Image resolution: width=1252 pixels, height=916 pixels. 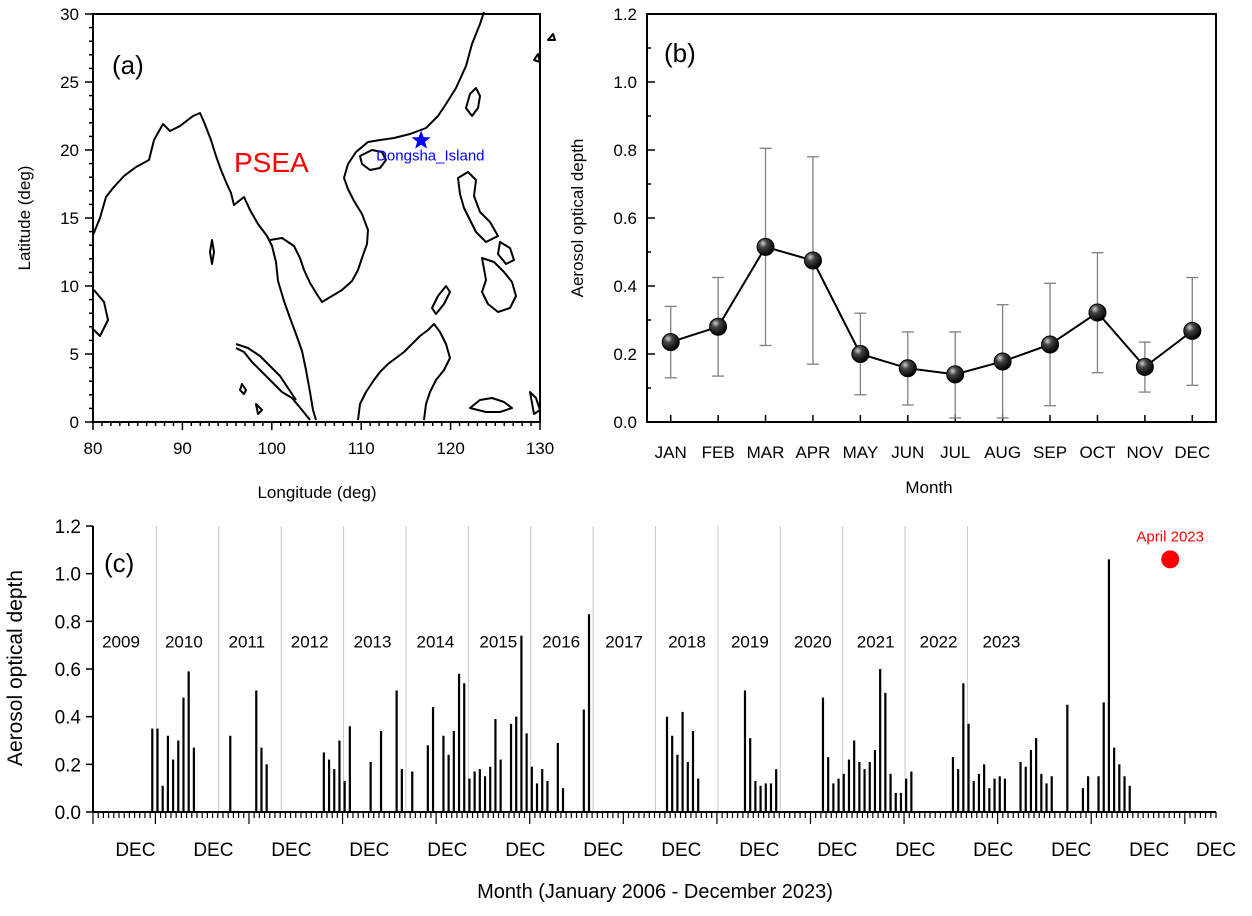 What do you see at coordinates (625, 218) in the screenshot?
I see `line-chart-y-tick-label: 0.6` at bounding box center [625, 218].